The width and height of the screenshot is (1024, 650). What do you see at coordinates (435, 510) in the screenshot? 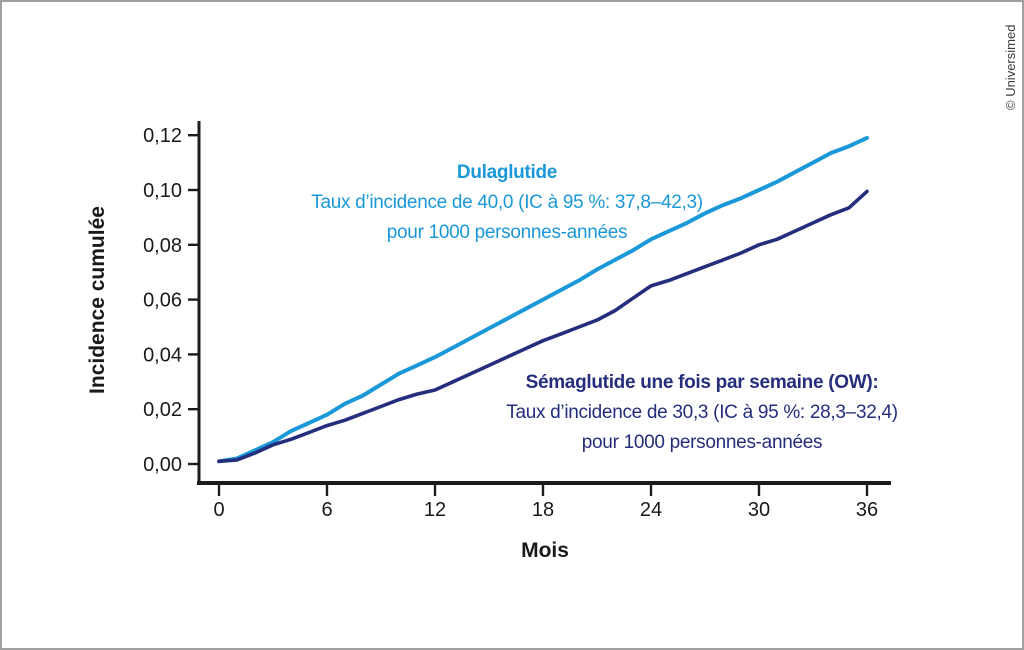
I see `x-tick-label: 12` at bounding box center [435, 510].